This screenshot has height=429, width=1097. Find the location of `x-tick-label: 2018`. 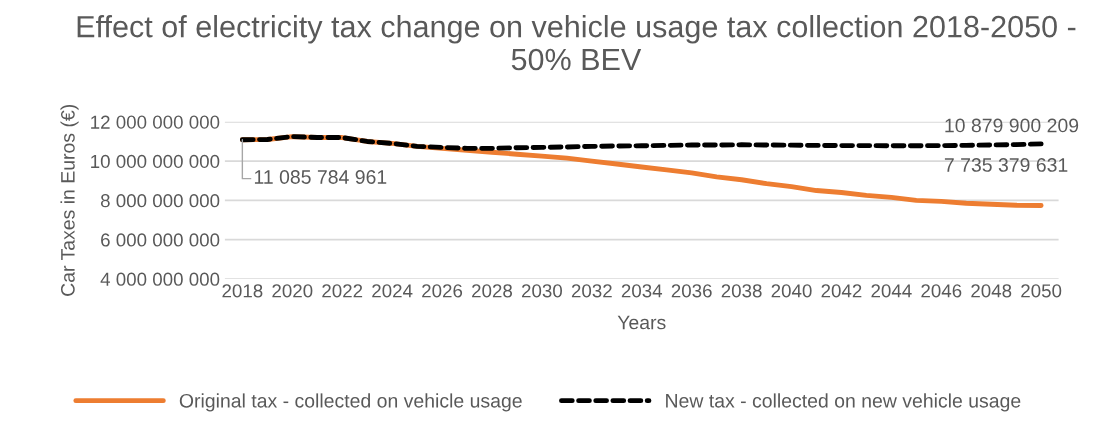

x-tick-label: 2018 is located at coordinates (242, 291).